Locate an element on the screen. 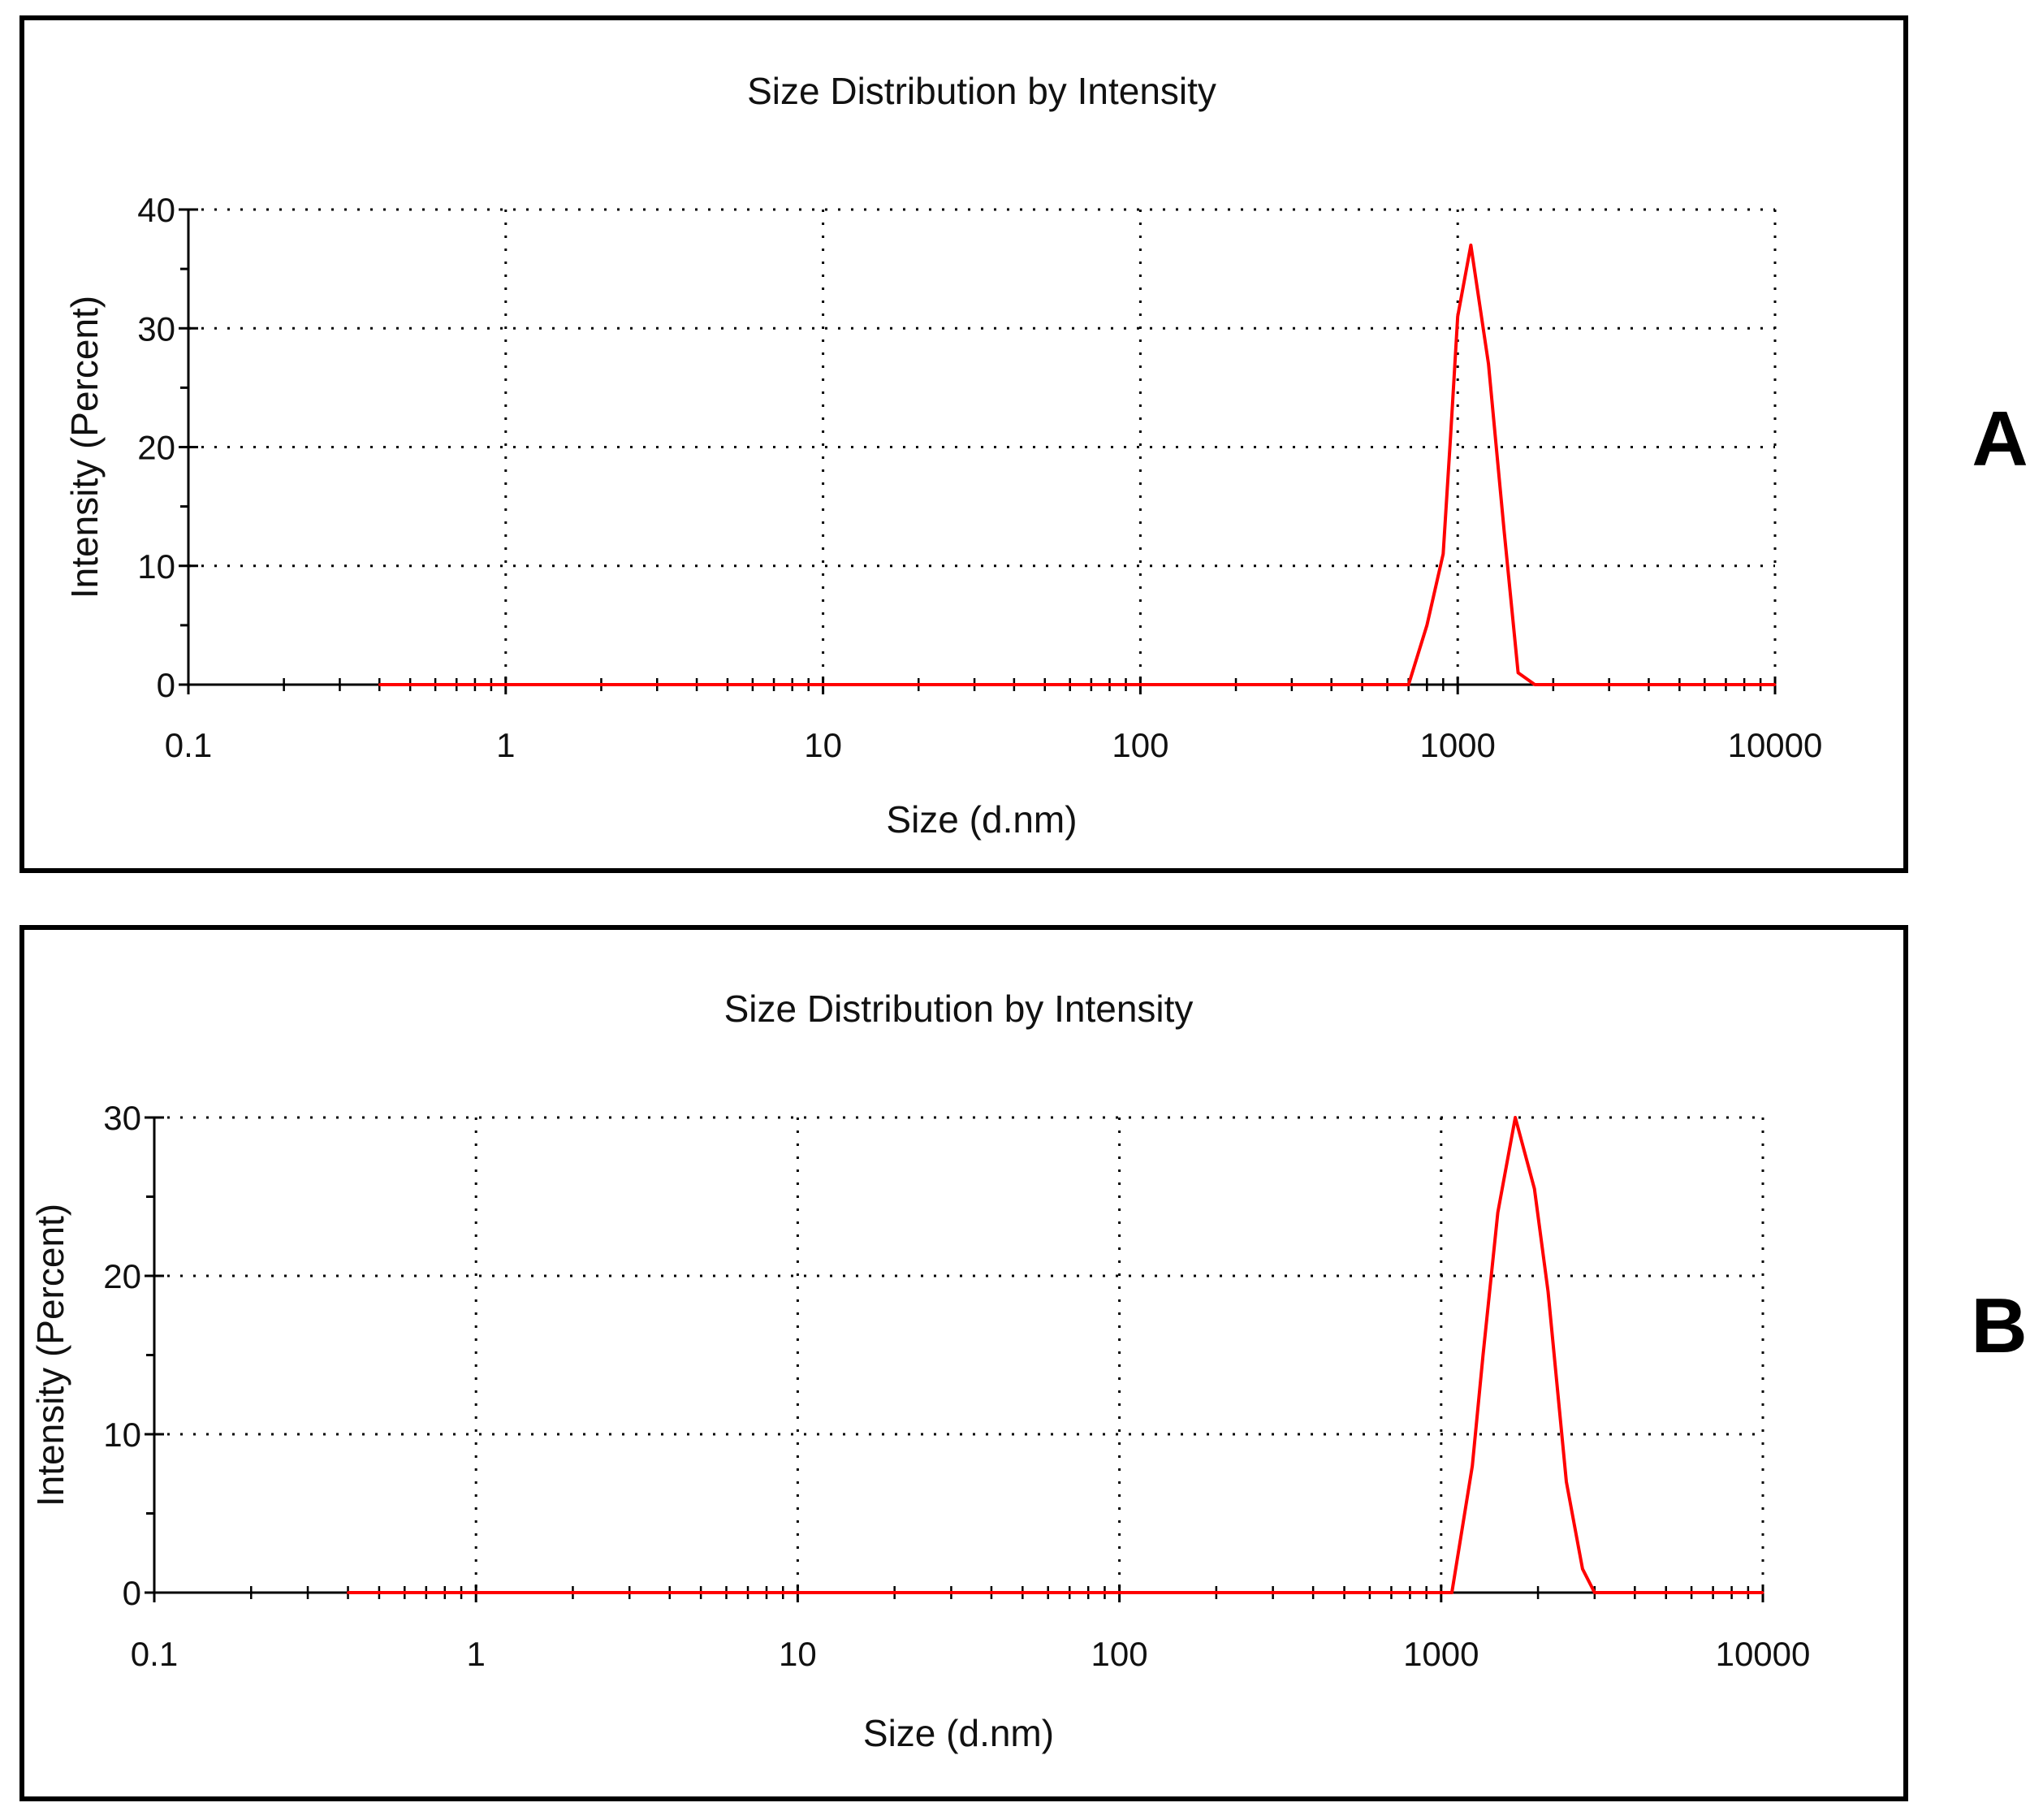 This screenshot has height=1820, width=2043. panel-label: A is located at coordinates (2000, 439).